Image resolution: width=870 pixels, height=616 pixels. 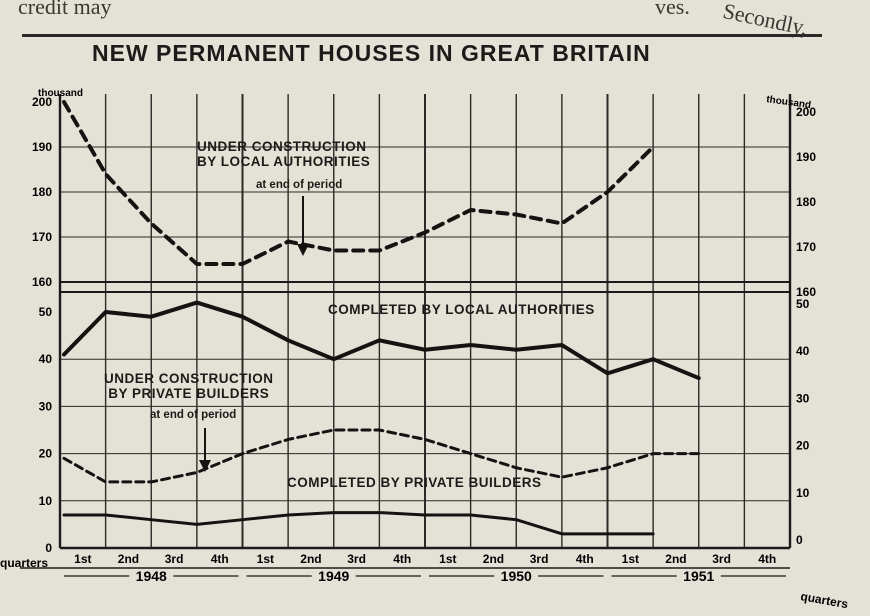 What do you see at coordinates (806, 157) in the screenshot?
I see `y-tick-right-upper: 190` at bounding box center [806, 157].